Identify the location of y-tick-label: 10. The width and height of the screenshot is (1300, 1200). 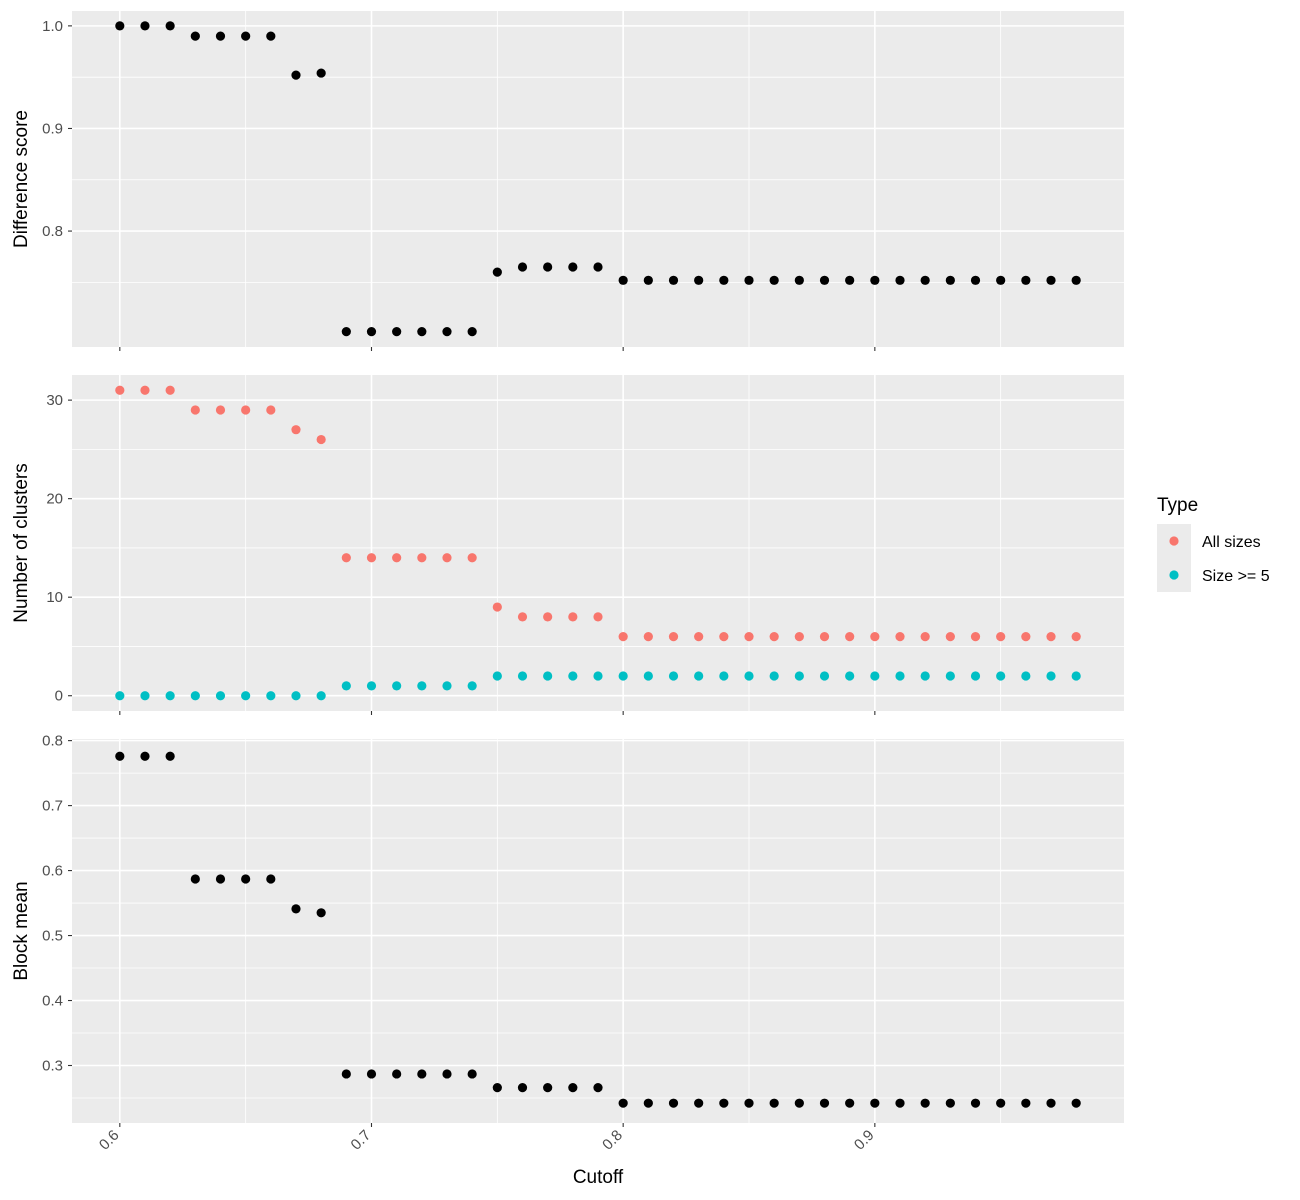
(54, 597).